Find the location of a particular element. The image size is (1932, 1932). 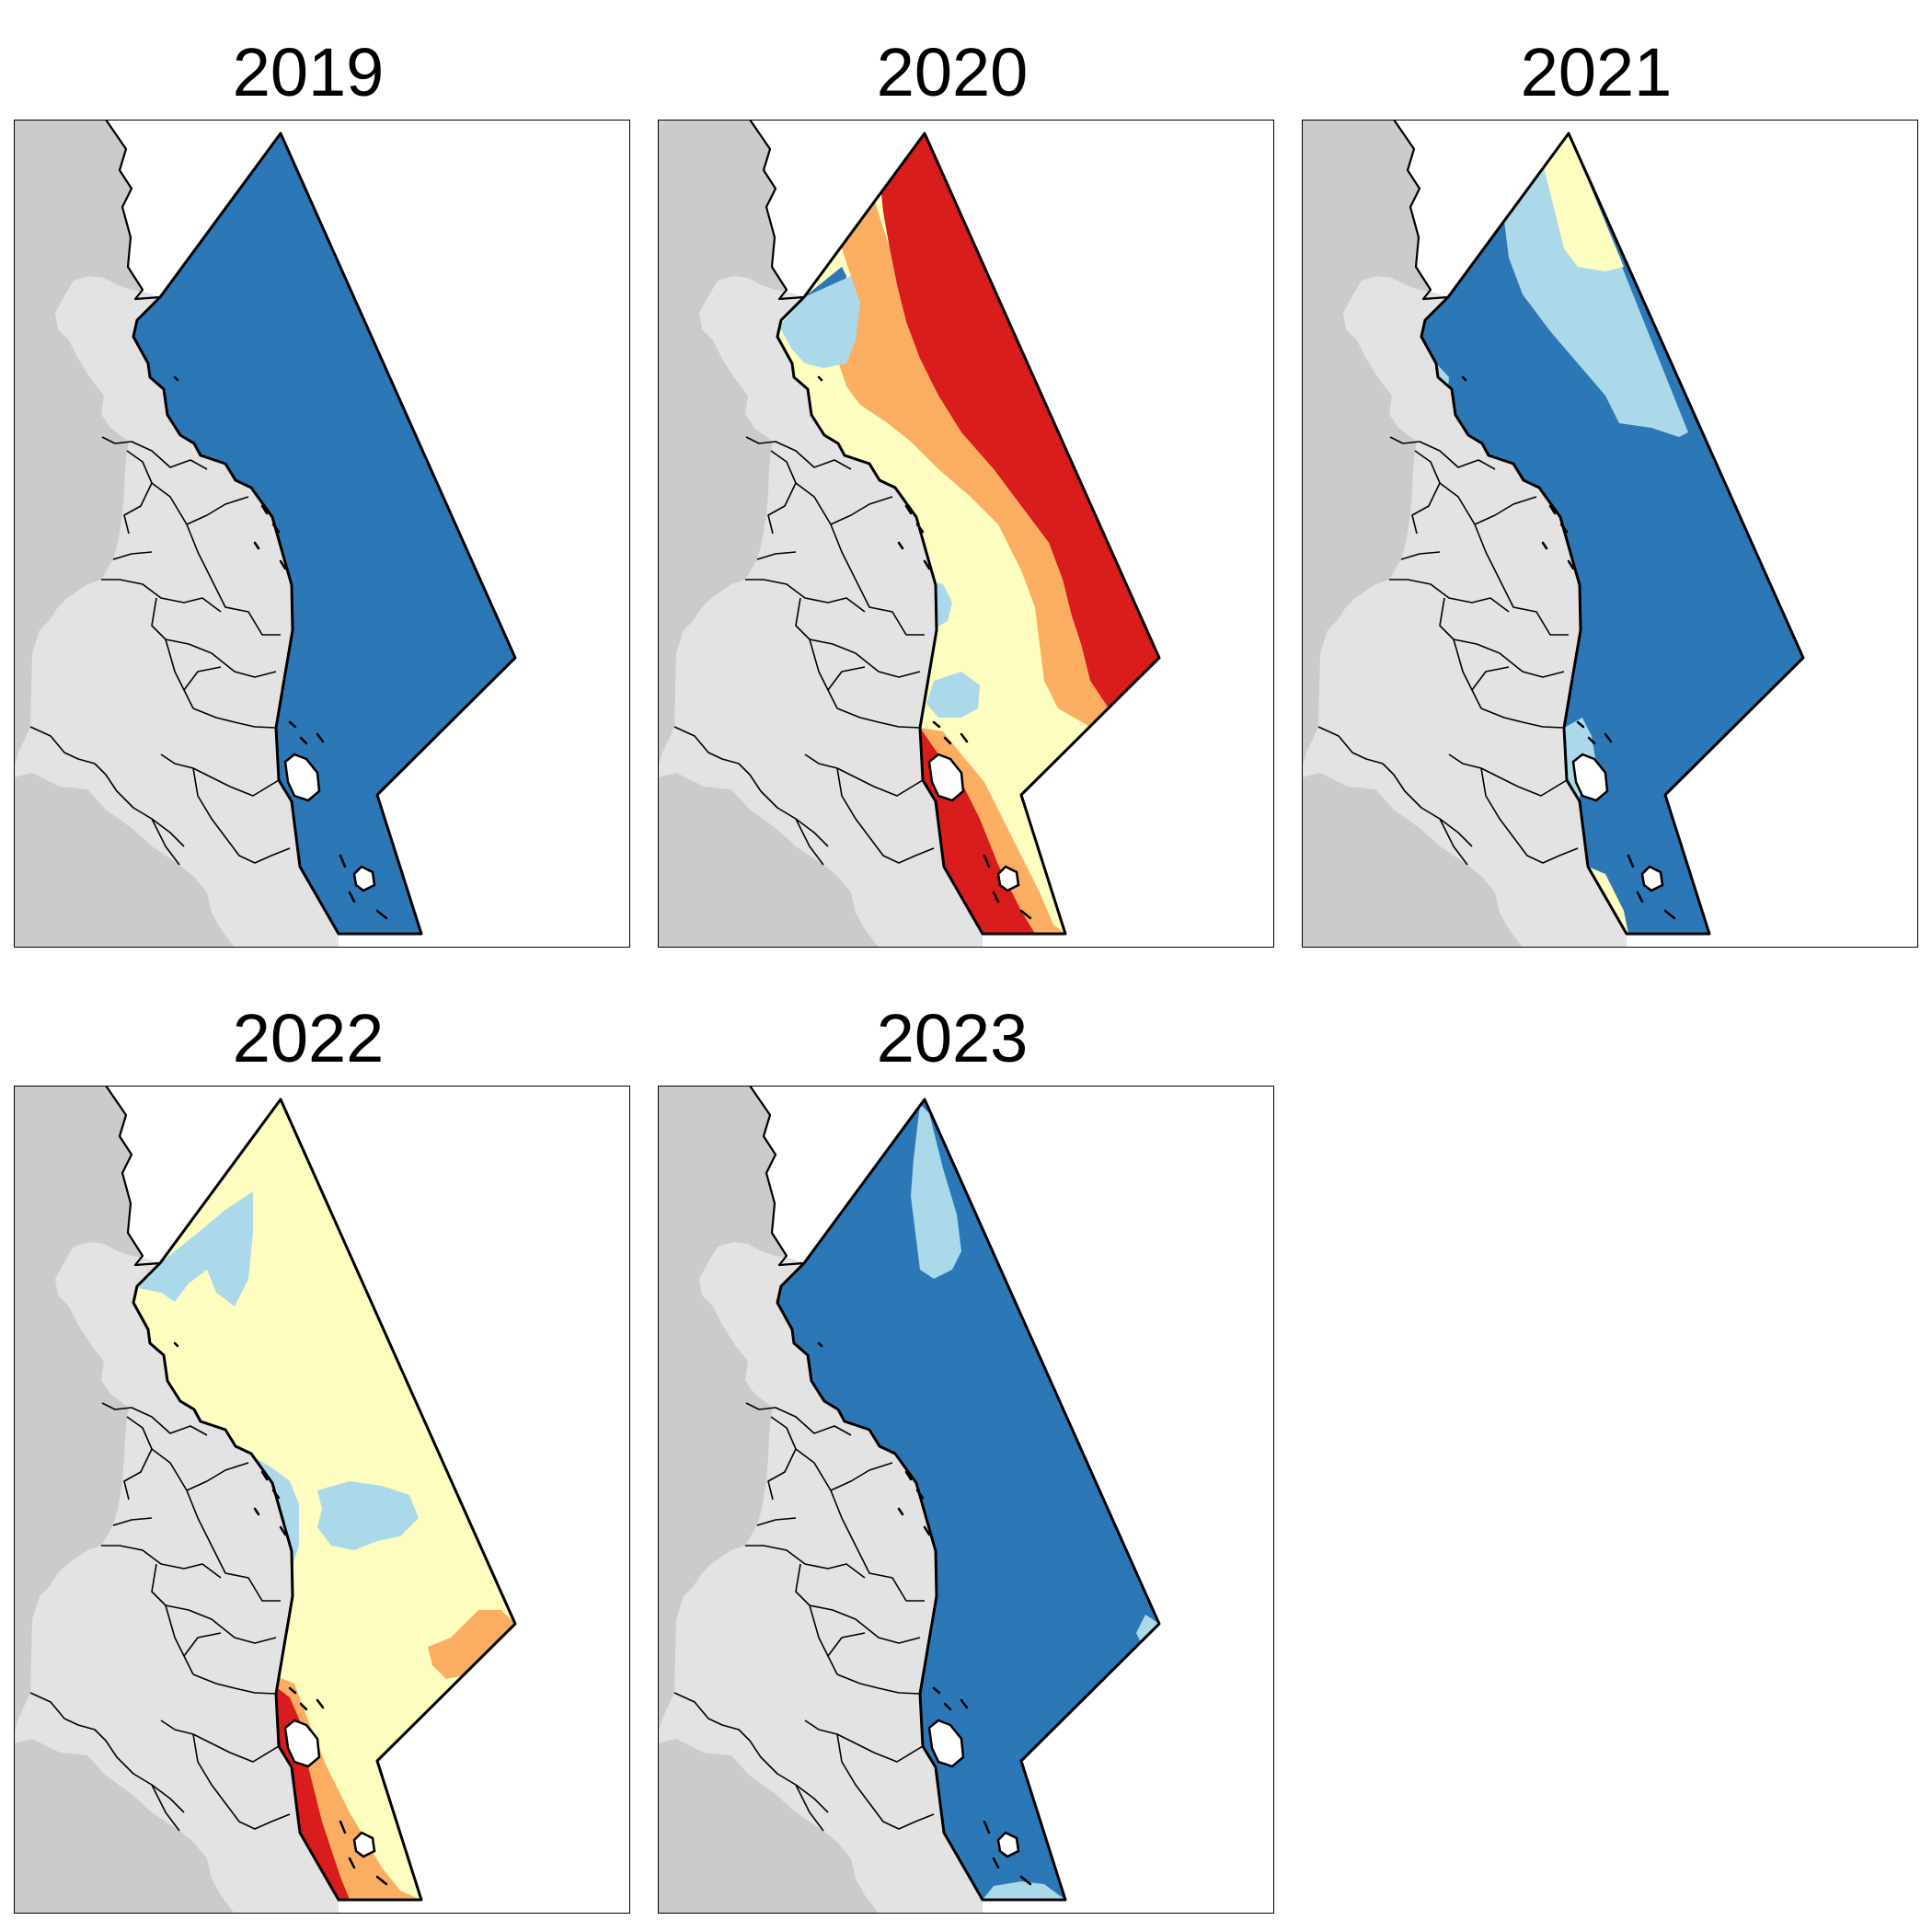

panel-title-2020: 2020 is located at coordinates (953, 72).